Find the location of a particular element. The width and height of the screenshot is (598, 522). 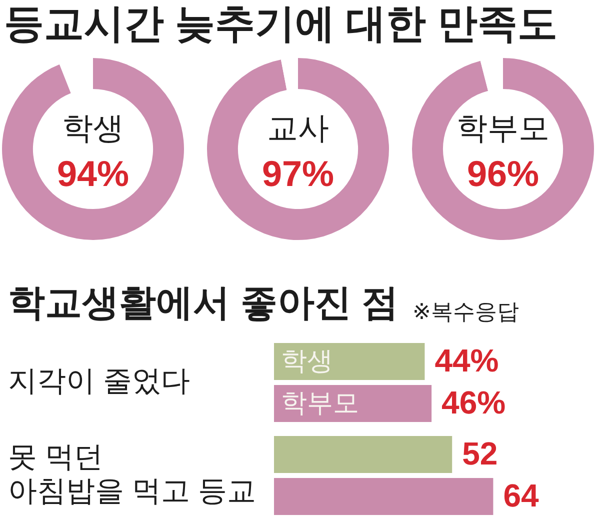

text: 학생 is located at coordinates (93, 128).